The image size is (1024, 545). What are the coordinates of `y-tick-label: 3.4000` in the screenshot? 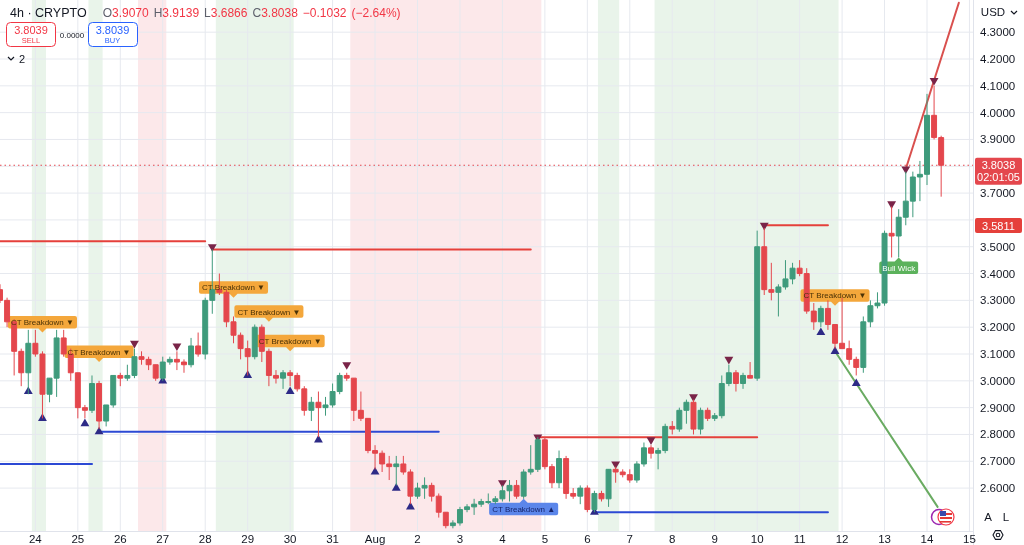 It's located at (998, 273).